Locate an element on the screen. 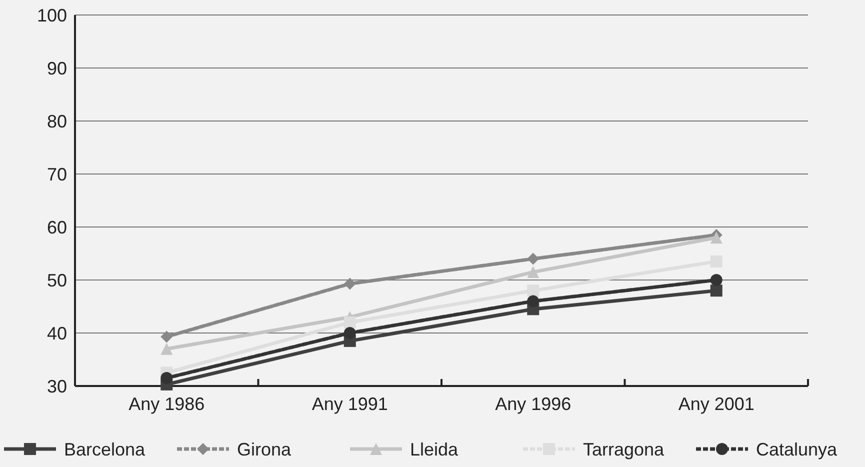 The height and width of the screenshot is (467, 865). x-tick-label: Any 1986 is located at coordinates (166, 404).